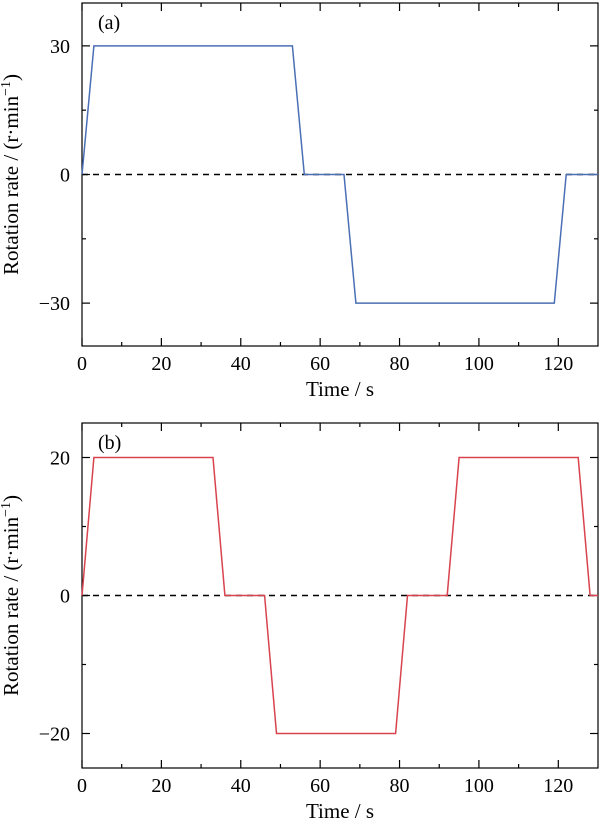  What do you see at coordinates (54, 735) in the screenshot?
I see `y-tick-label: −20` at bounding box center [54, 735].